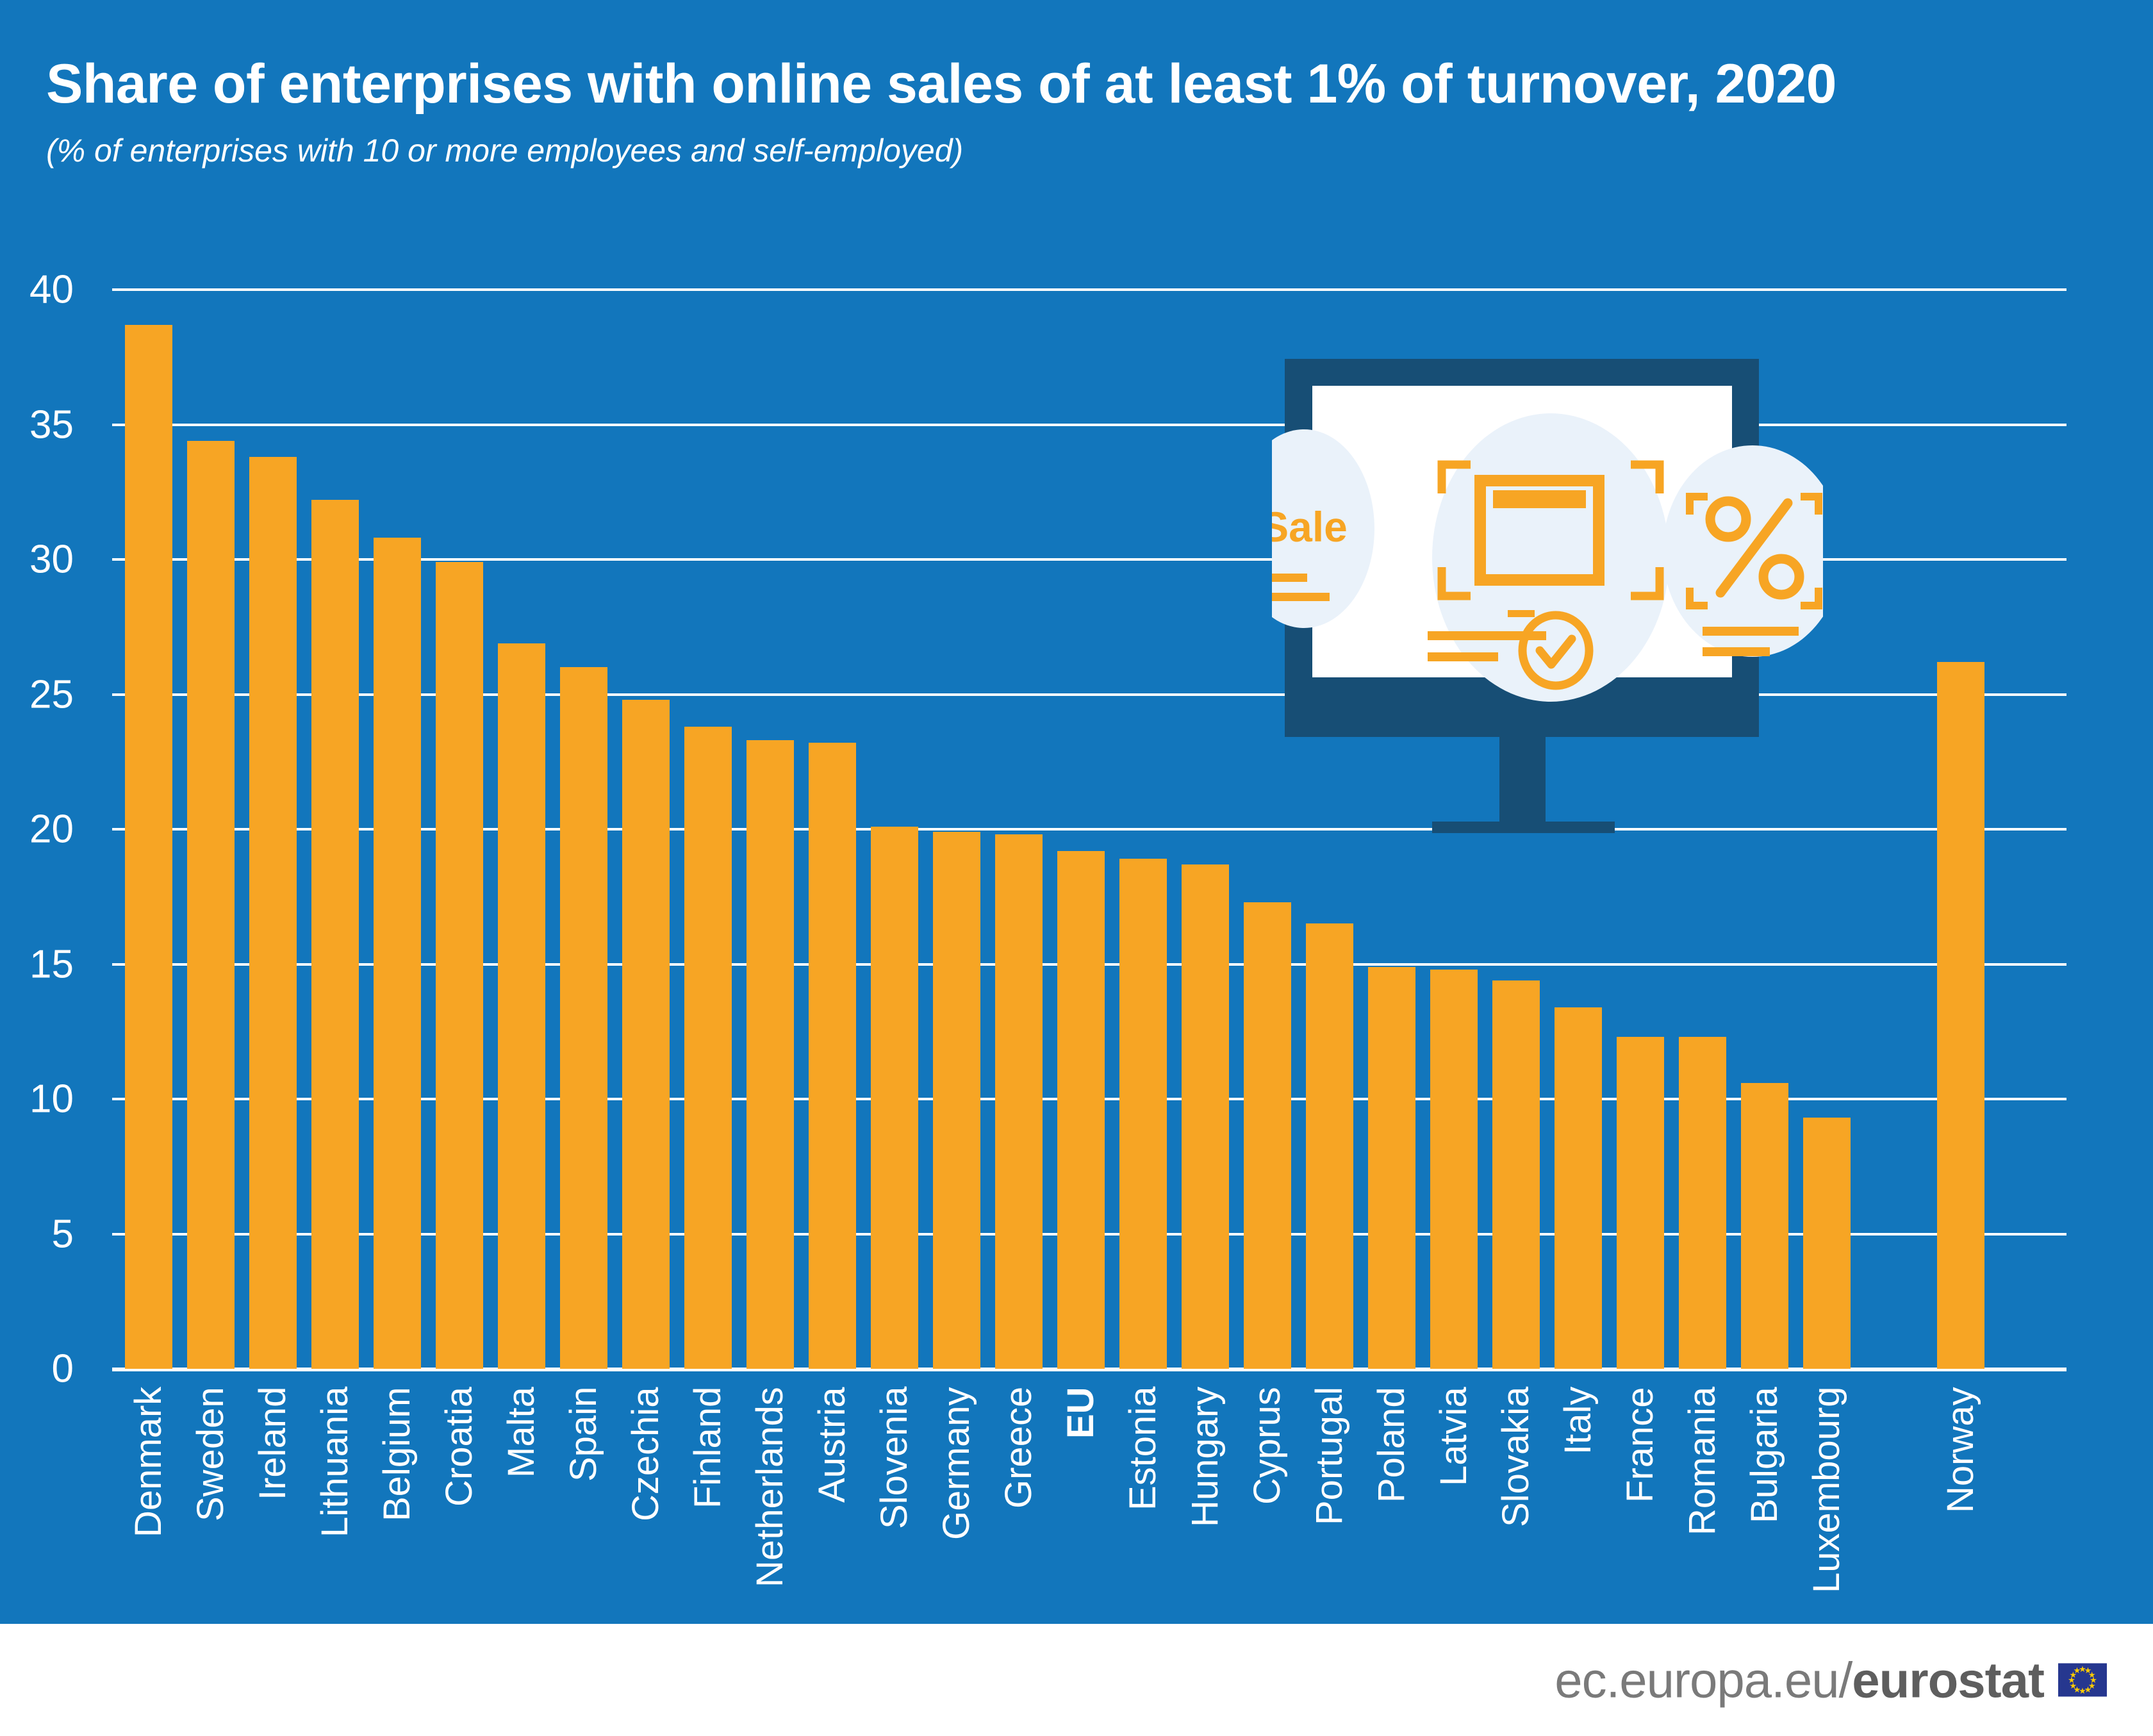 The height and width of the screenshot is (1736, 2153). I want to click on bar-romania, so click(1703, 1203).